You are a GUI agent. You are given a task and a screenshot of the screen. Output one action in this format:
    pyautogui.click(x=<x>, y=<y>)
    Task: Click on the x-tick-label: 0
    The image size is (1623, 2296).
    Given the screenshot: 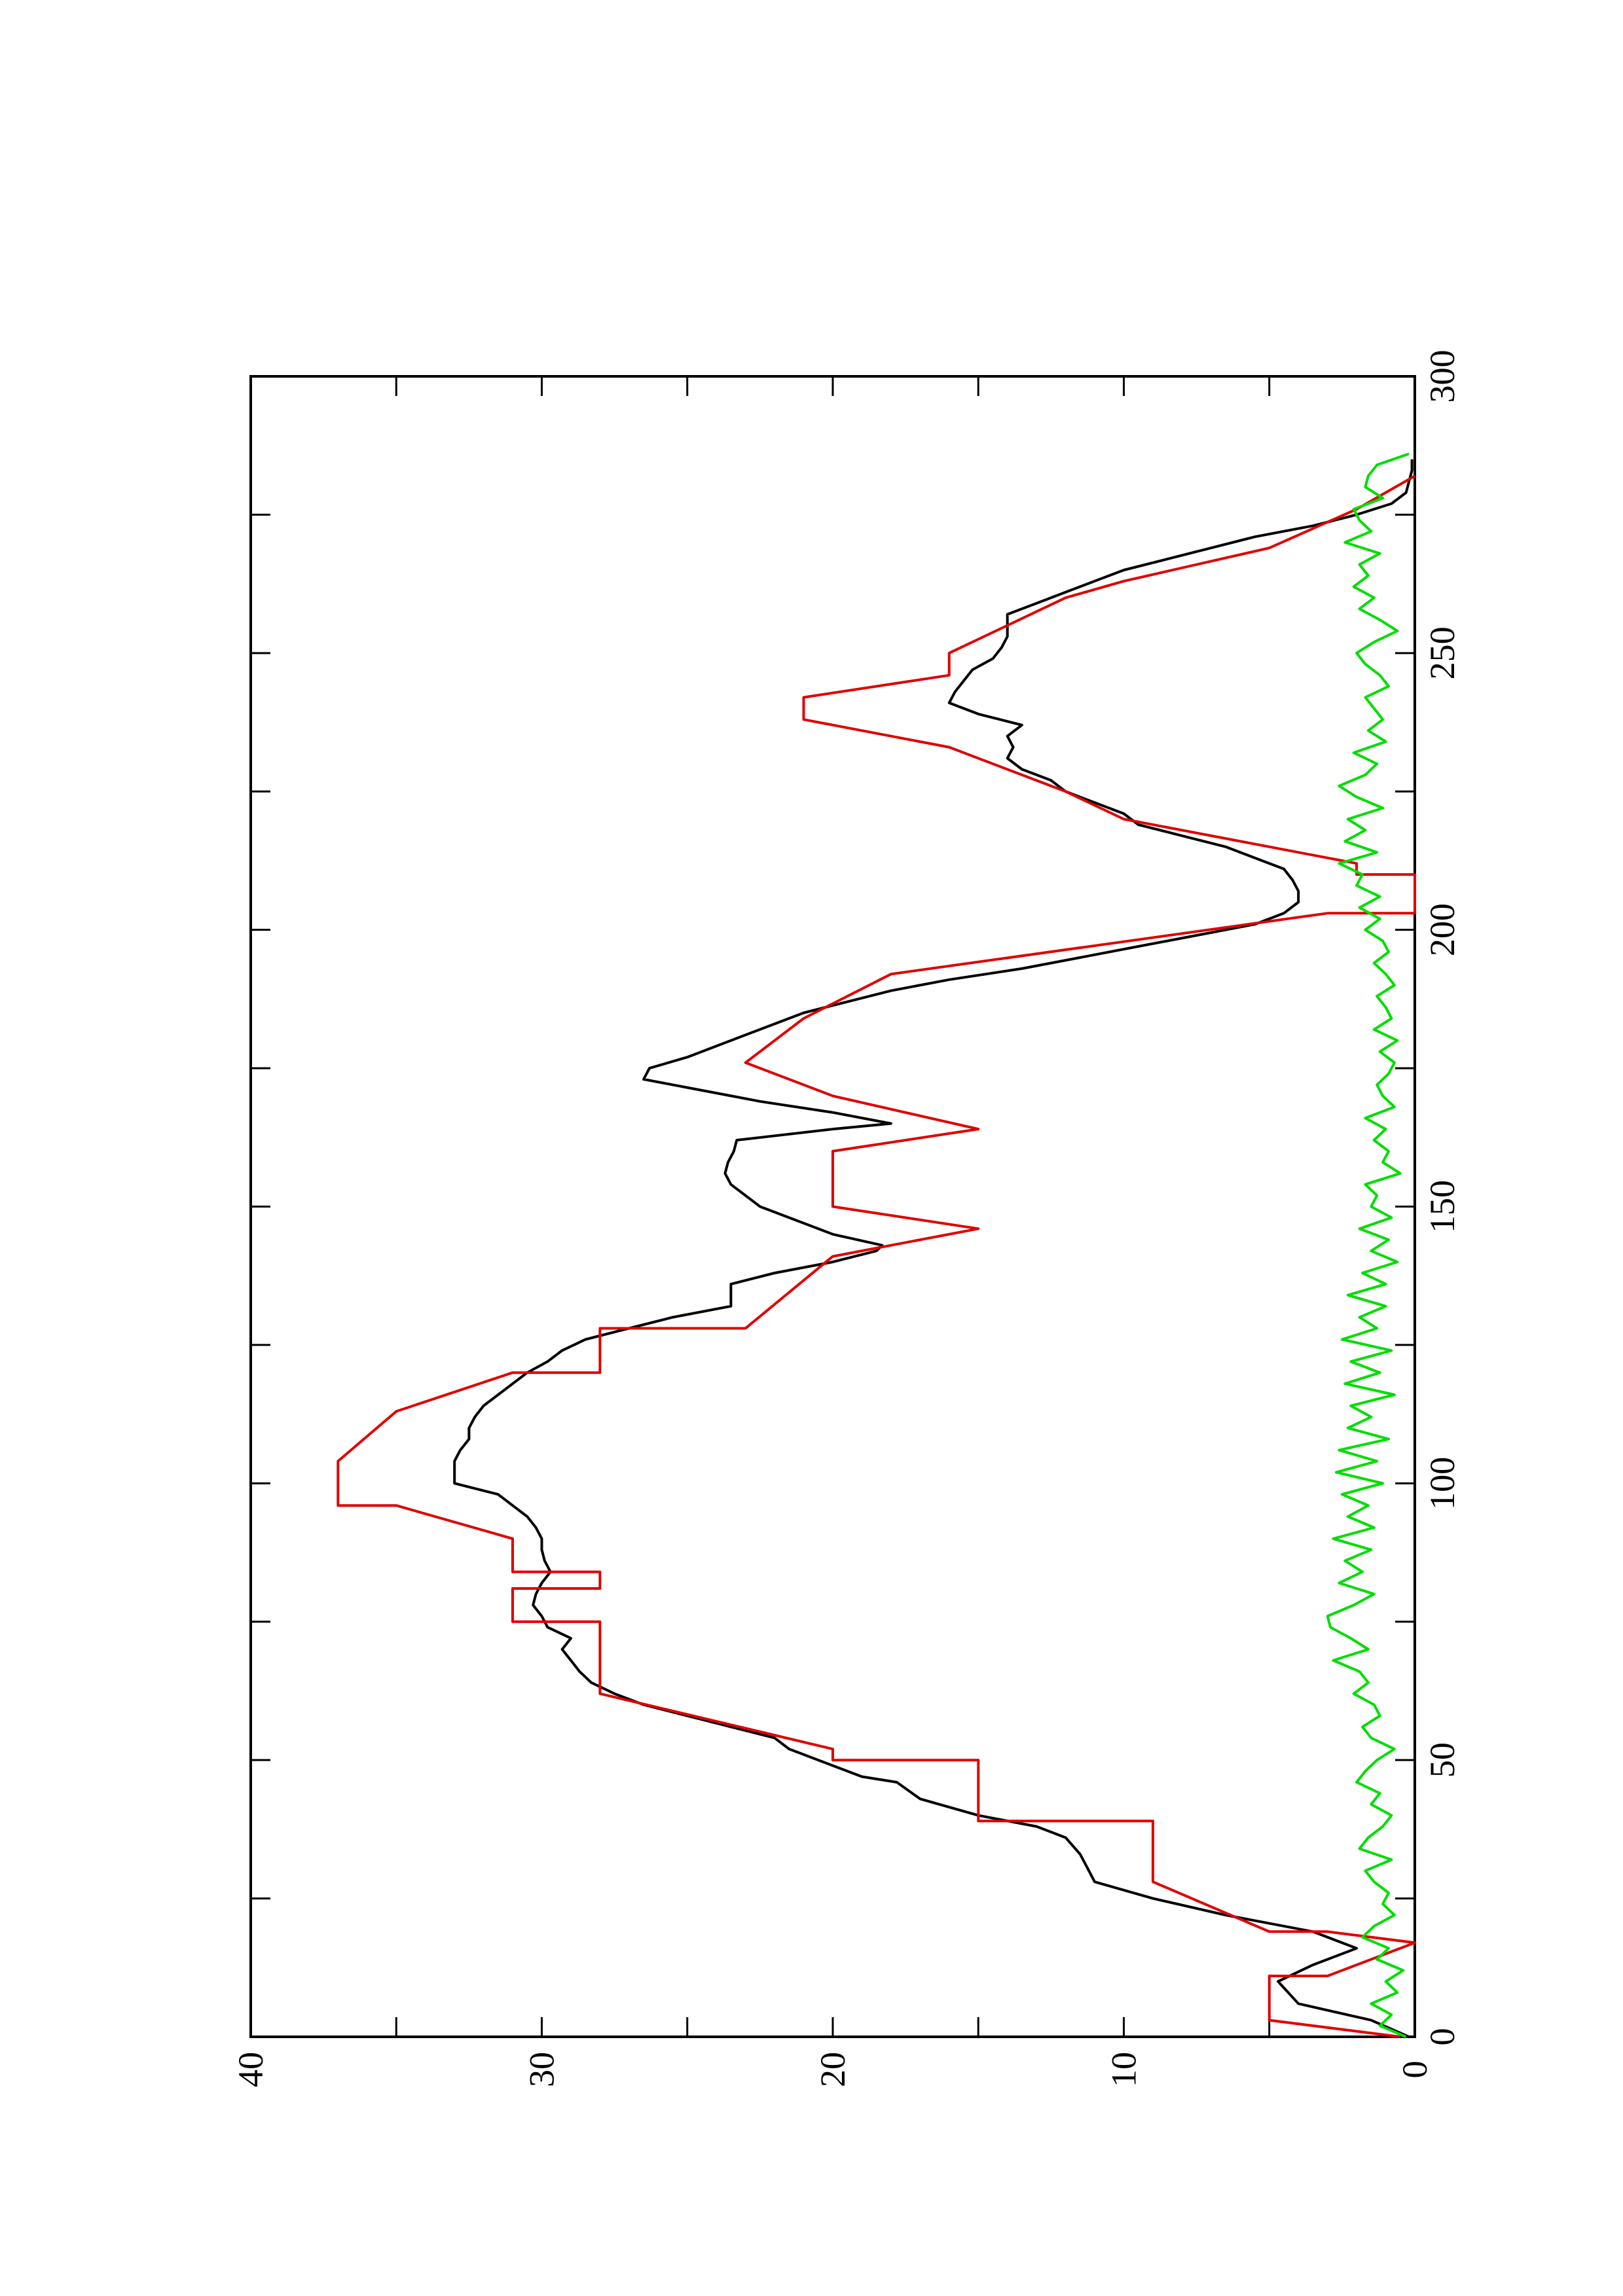 What is the action you would take?
    pyautogui.click(x=1442, y=2037)
    